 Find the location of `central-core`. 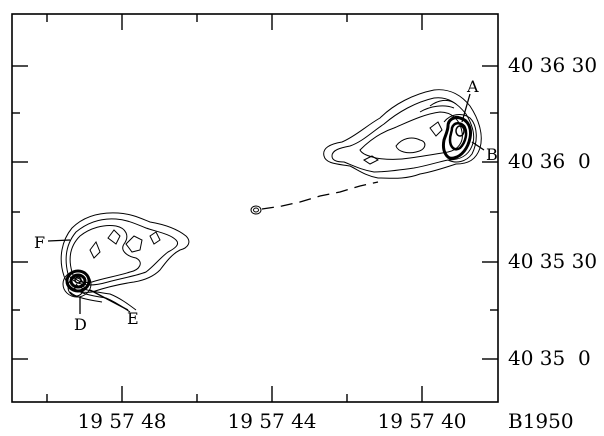

central-core is located at coordinates (256, 210).